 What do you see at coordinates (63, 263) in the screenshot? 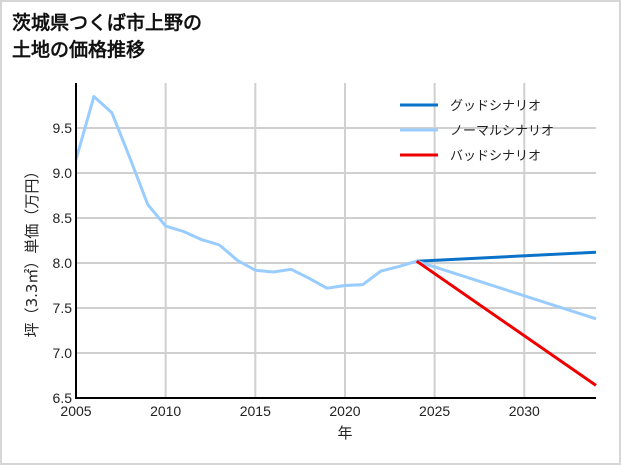
I see `y-tick-label: 8.0` at bounding box center [63, 263].